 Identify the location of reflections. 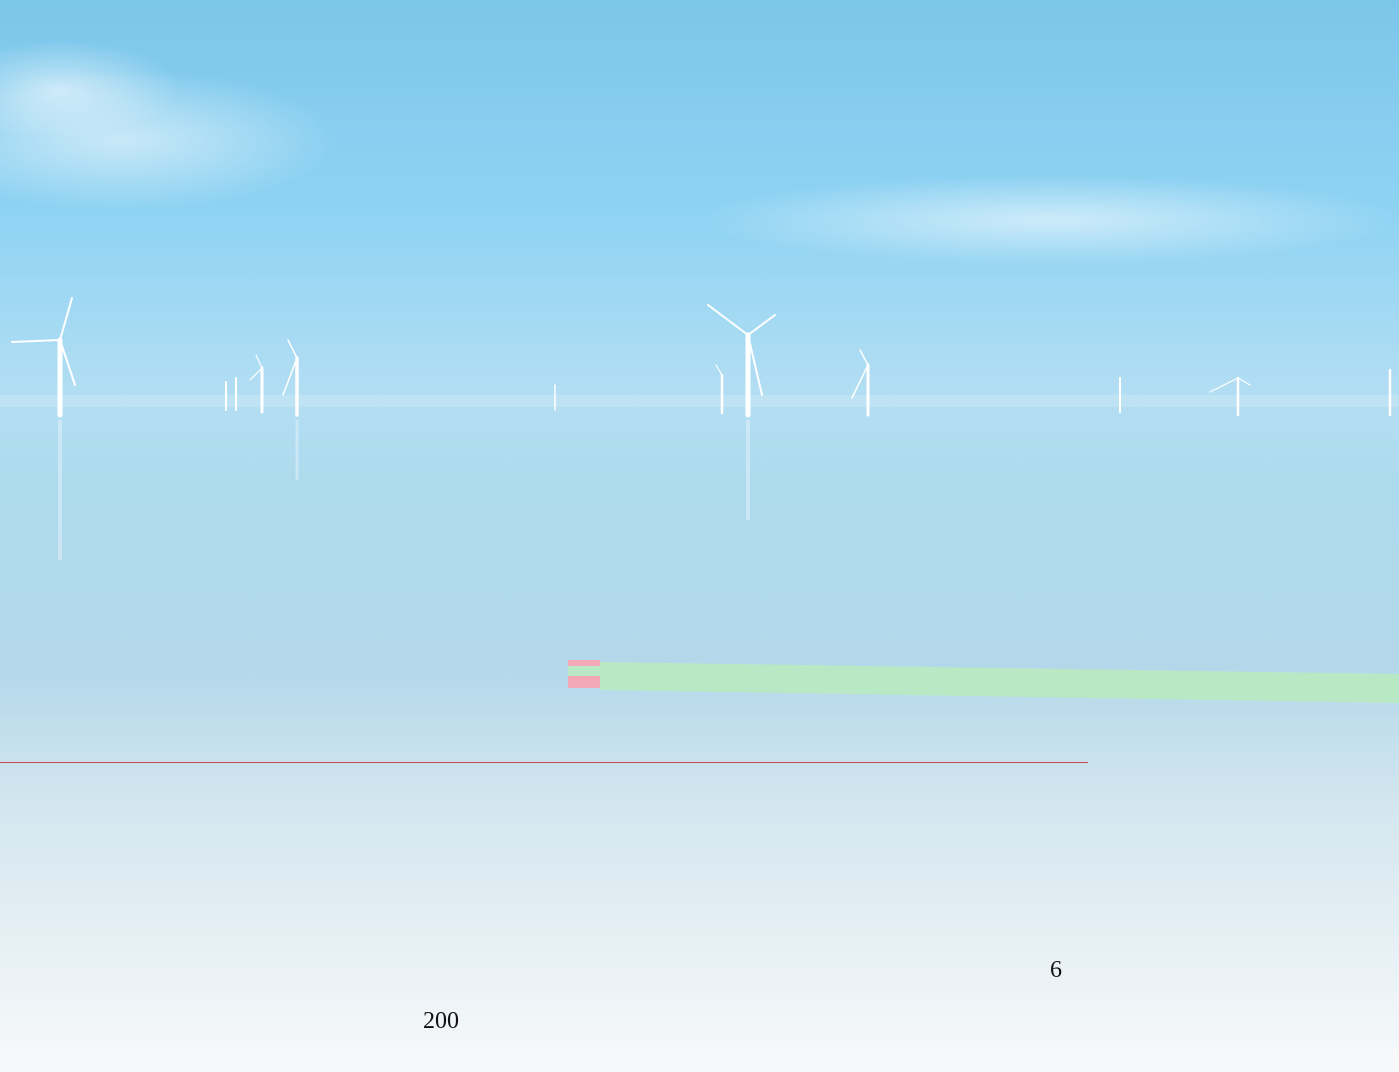
(404, 490).